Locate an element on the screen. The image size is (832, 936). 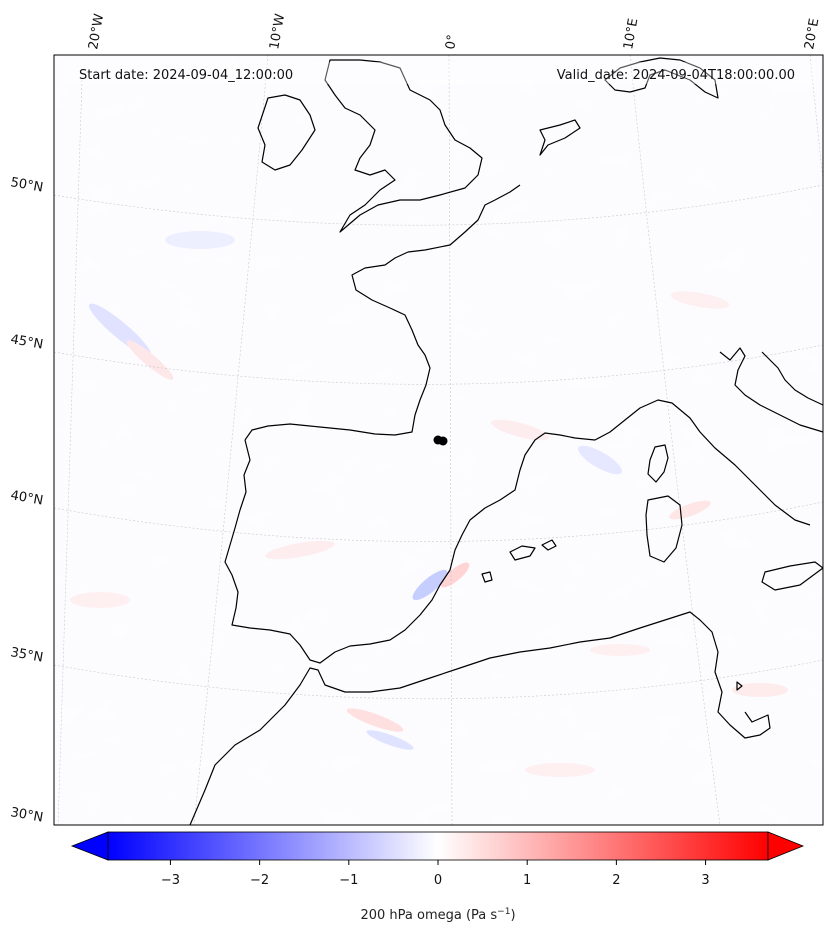
lat-label-45n: 45°N is located at coordinates (26, 342).